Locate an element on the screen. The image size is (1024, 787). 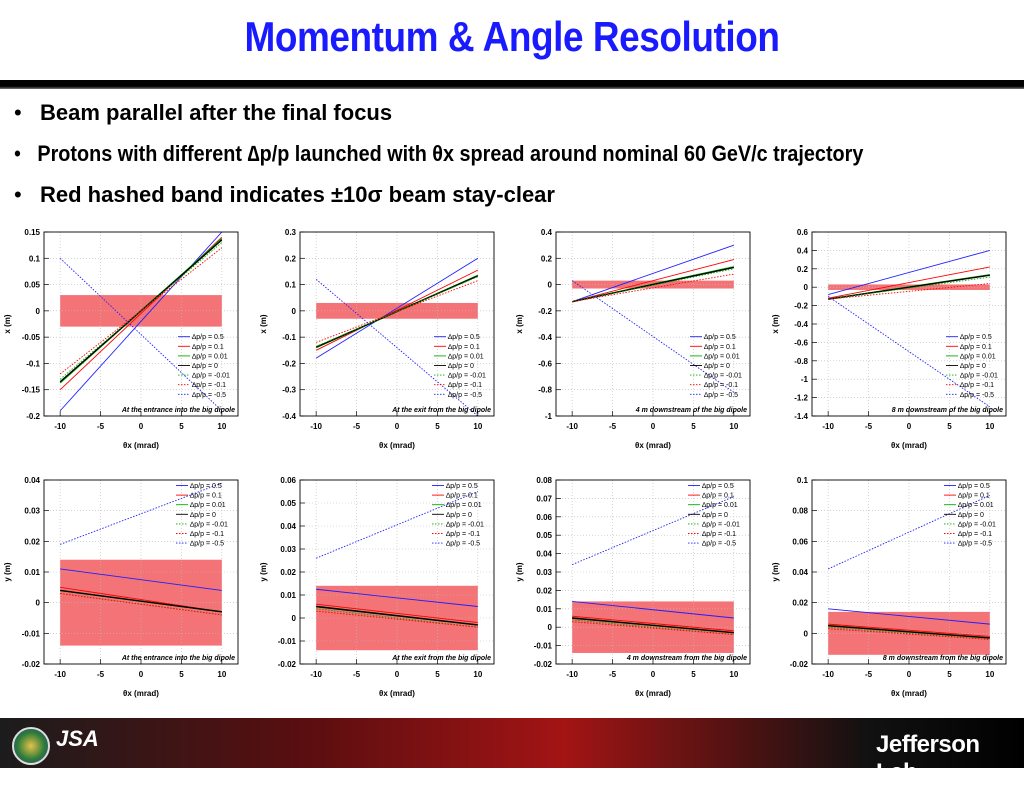
panel-caption: 4 m downstream of the big dipole is located at coordinates (691, 410).